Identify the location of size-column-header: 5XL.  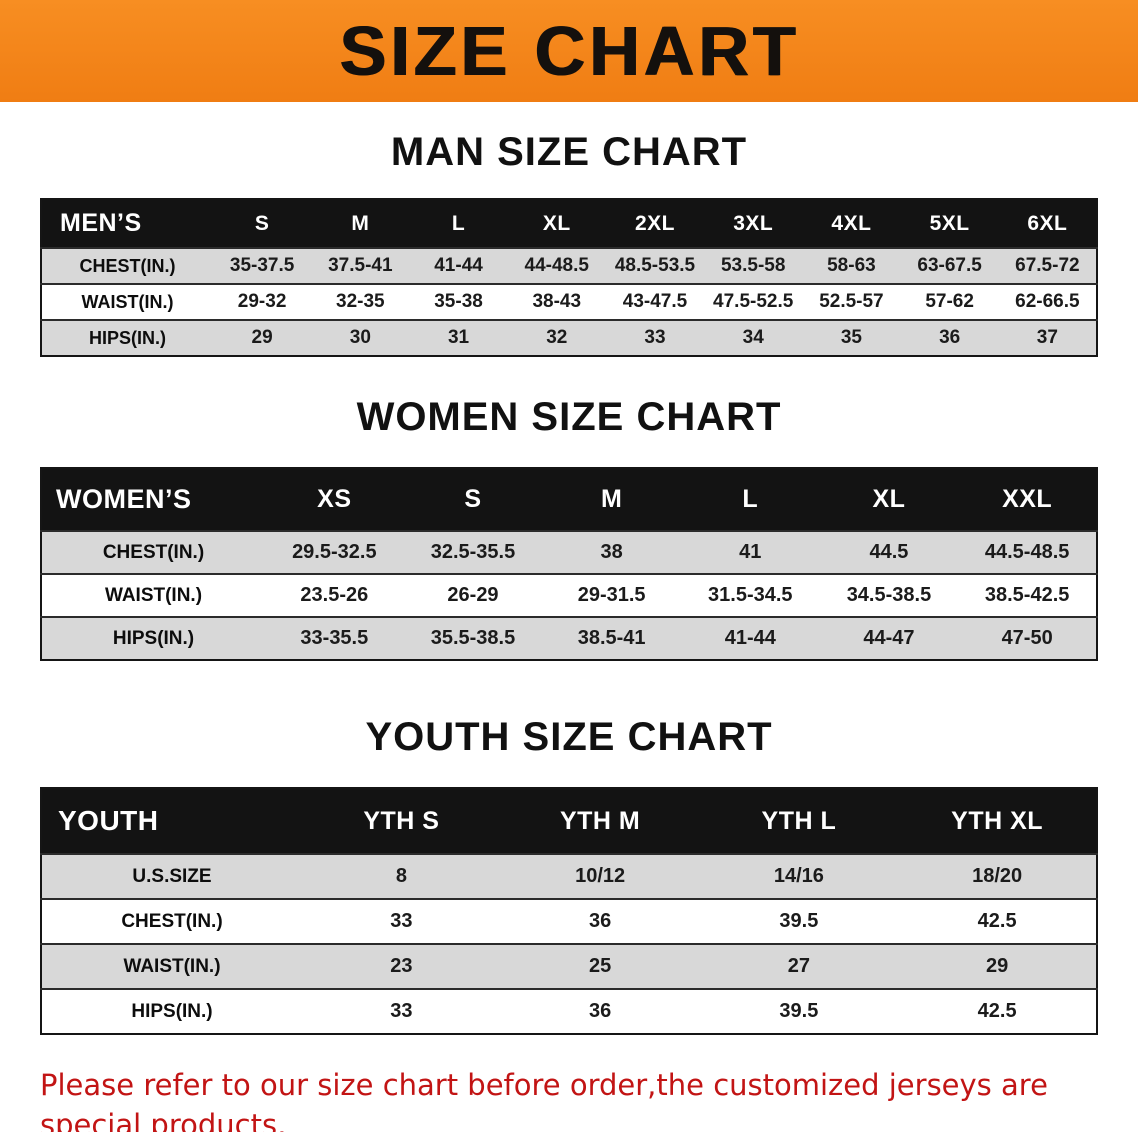
(949, 223).